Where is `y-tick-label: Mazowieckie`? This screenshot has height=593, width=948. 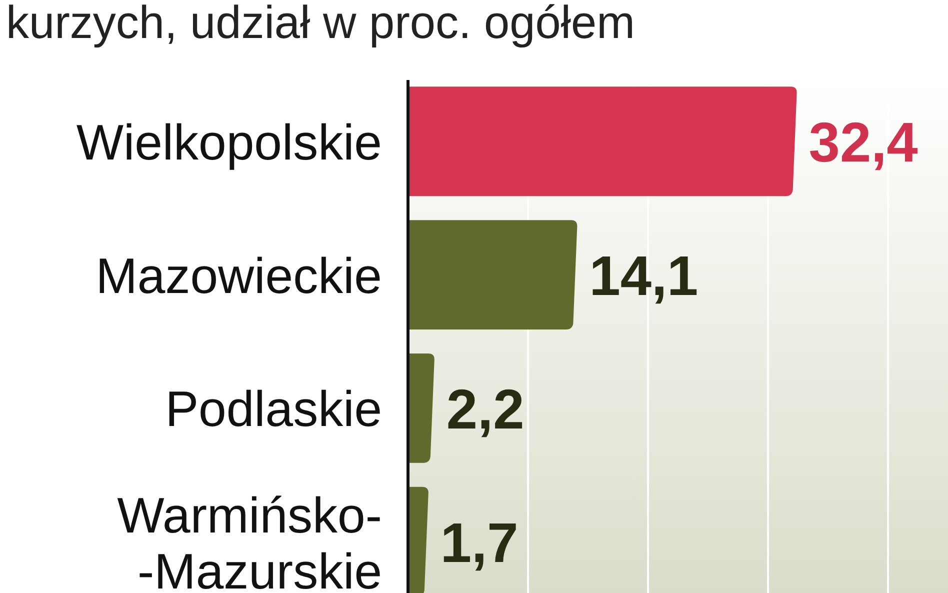
y-tick-label: Mazowieckie is located at coordinates (239, 276).